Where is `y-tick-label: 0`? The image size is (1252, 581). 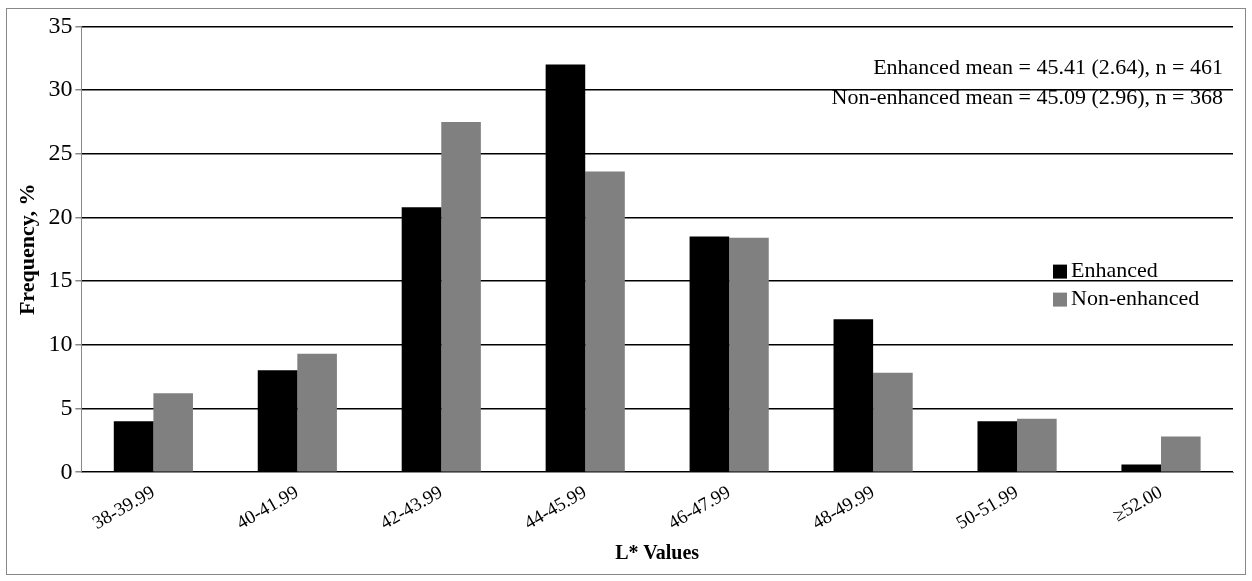
y-tick-label: 0 is located at coordinates (66, 470).